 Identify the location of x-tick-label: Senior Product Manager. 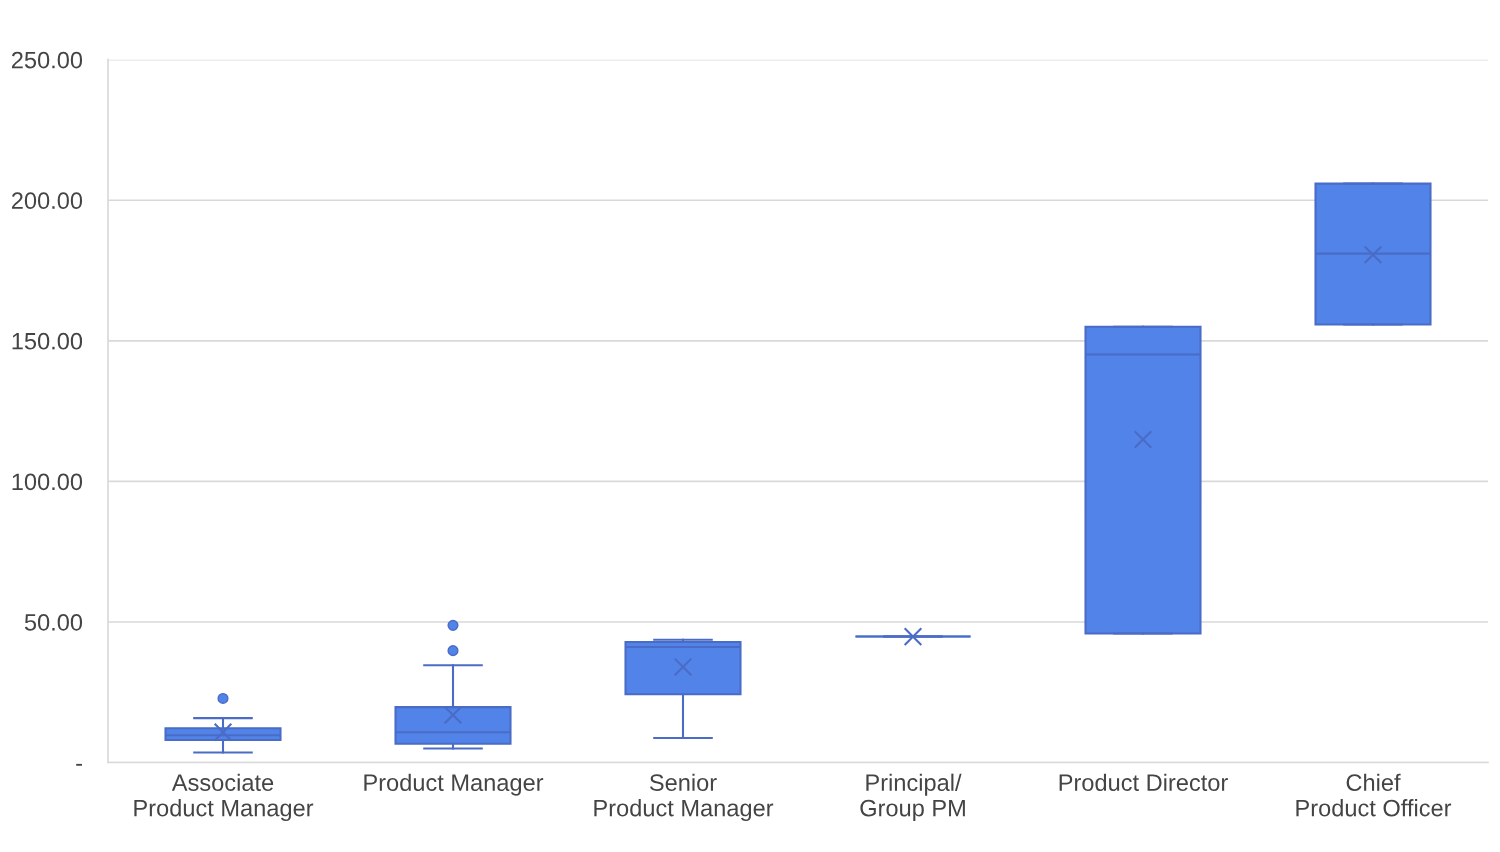
(684, 797).